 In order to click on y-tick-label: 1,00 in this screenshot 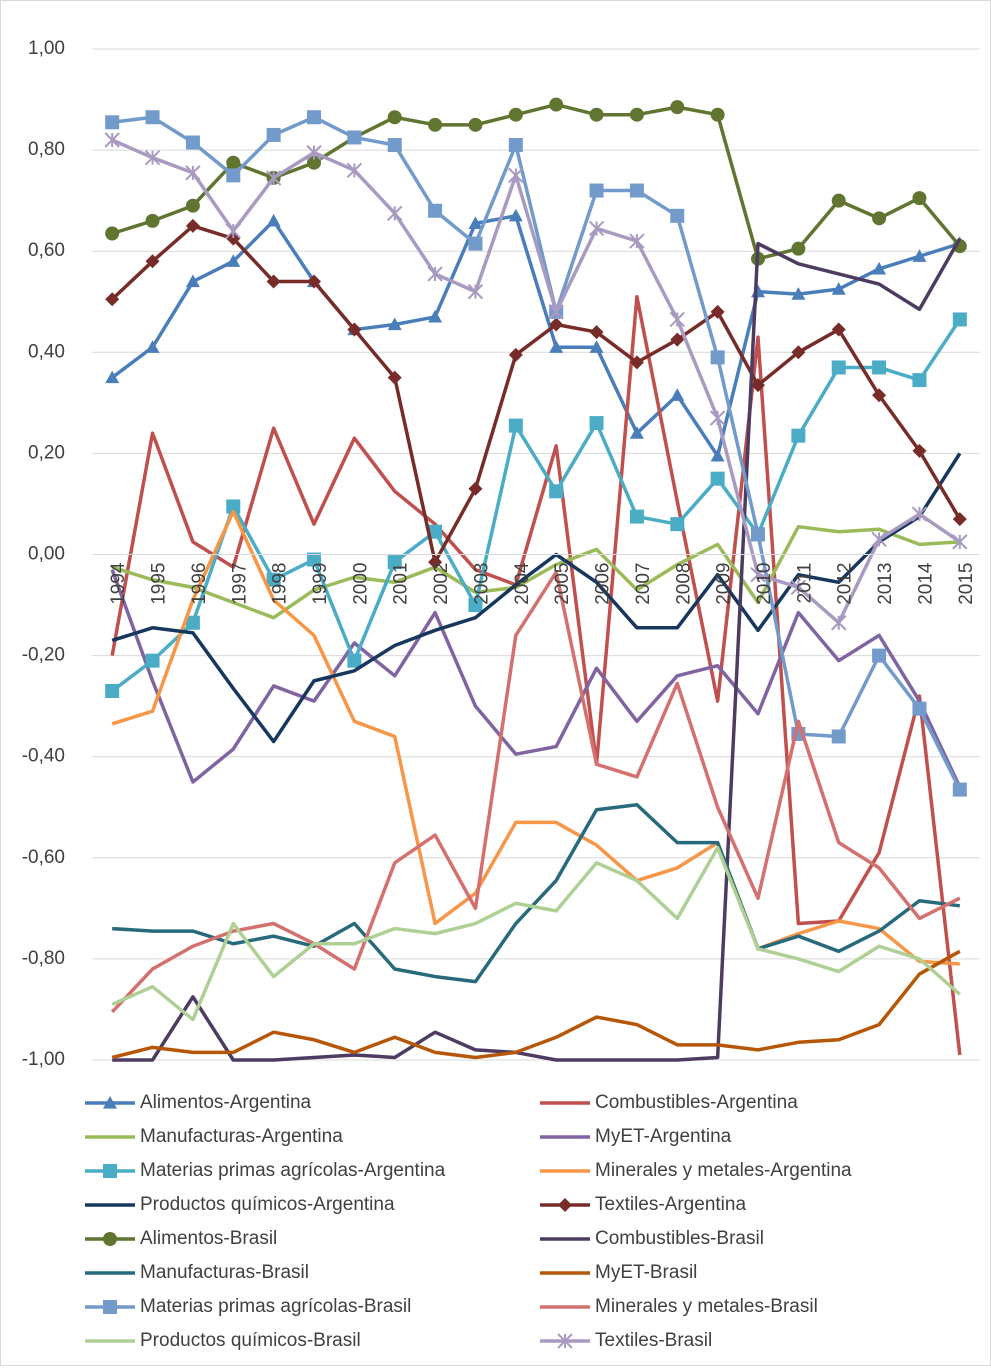, I will do `click(46, 48)`.